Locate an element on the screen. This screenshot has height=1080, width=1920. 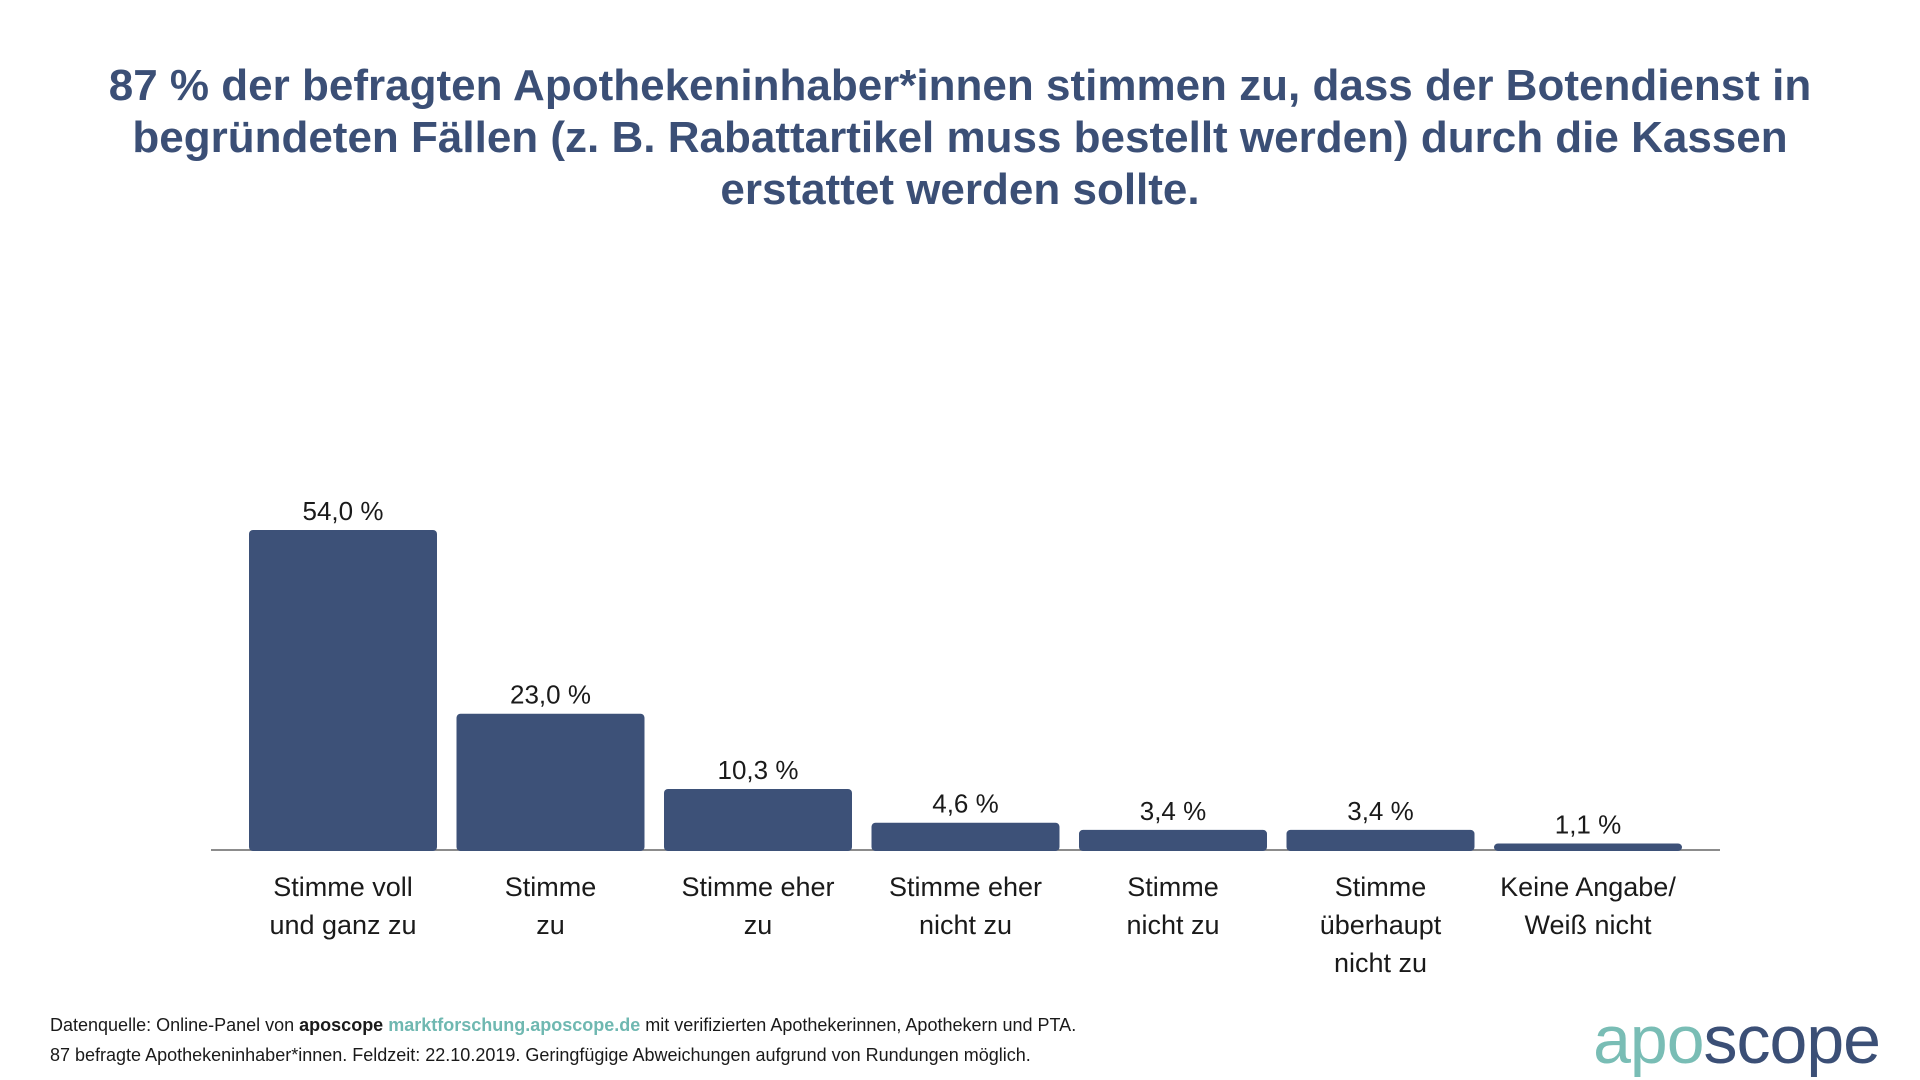
logo-scope: scope is located at coordinates (1792, 1040).